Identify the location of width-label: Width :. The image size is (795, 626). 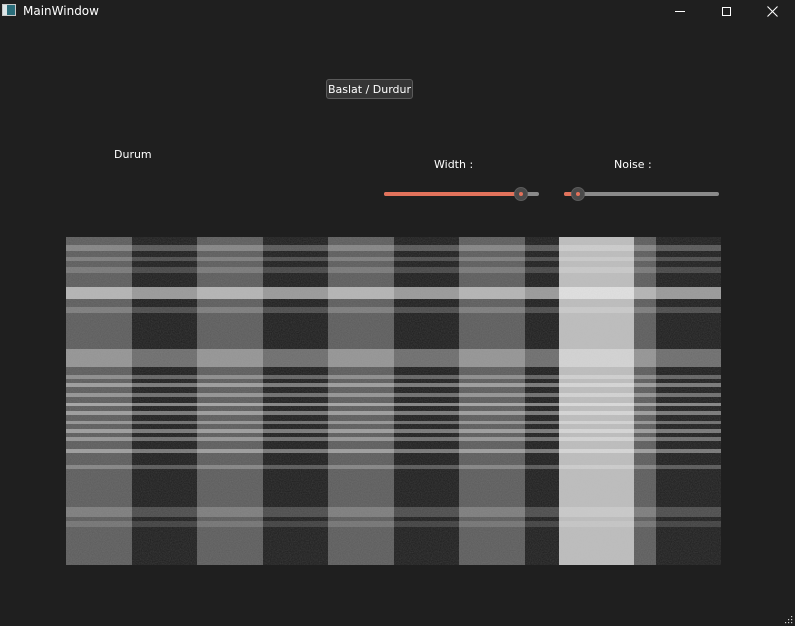
(454, 164).